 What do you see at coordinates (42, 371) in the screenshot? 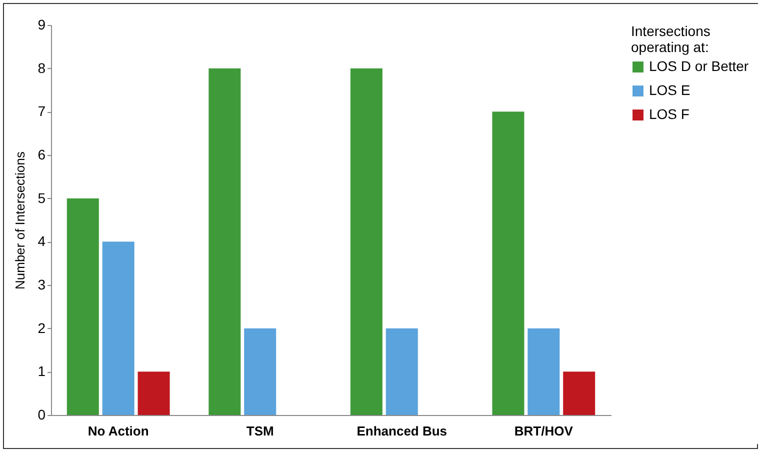
I see `y-tick-label: 1` at bounding box center [42, 371].